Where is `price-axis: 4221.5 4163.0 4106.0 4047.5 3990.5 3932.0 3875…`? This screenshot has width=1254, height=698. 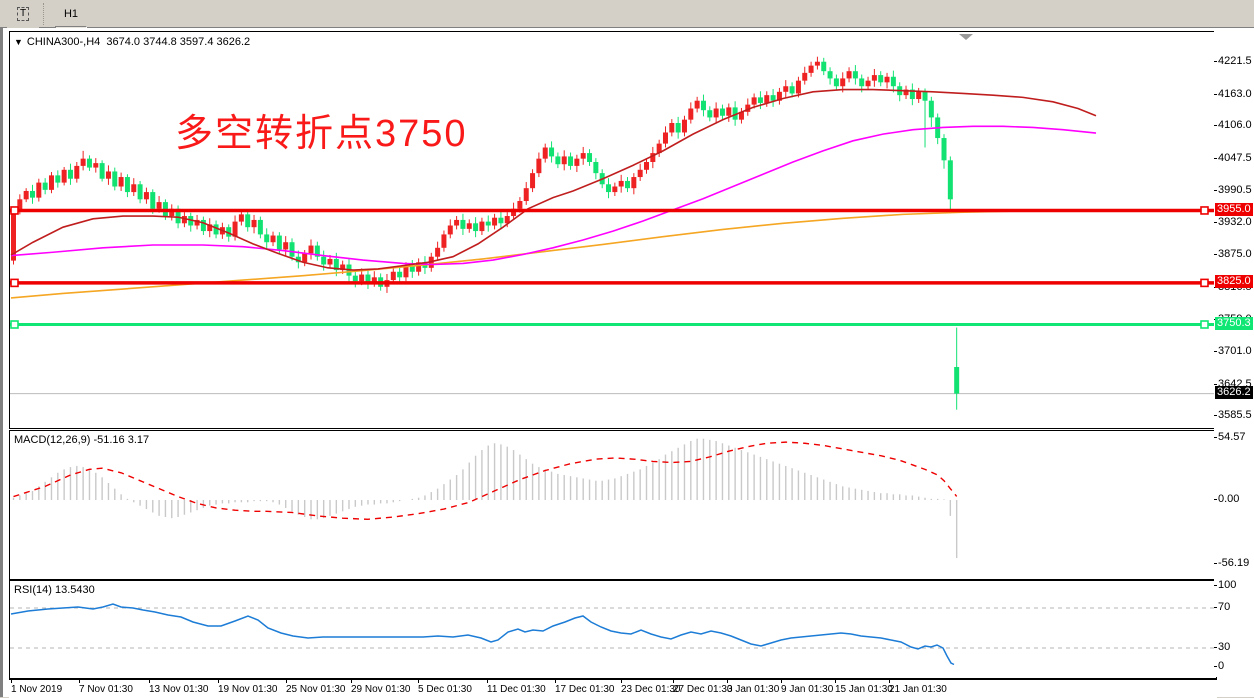
price-axis: 4221.5 4163.0 4106.0 4047.5 3990.5 3932.0 3875… is located at coordinates (1234, 354).